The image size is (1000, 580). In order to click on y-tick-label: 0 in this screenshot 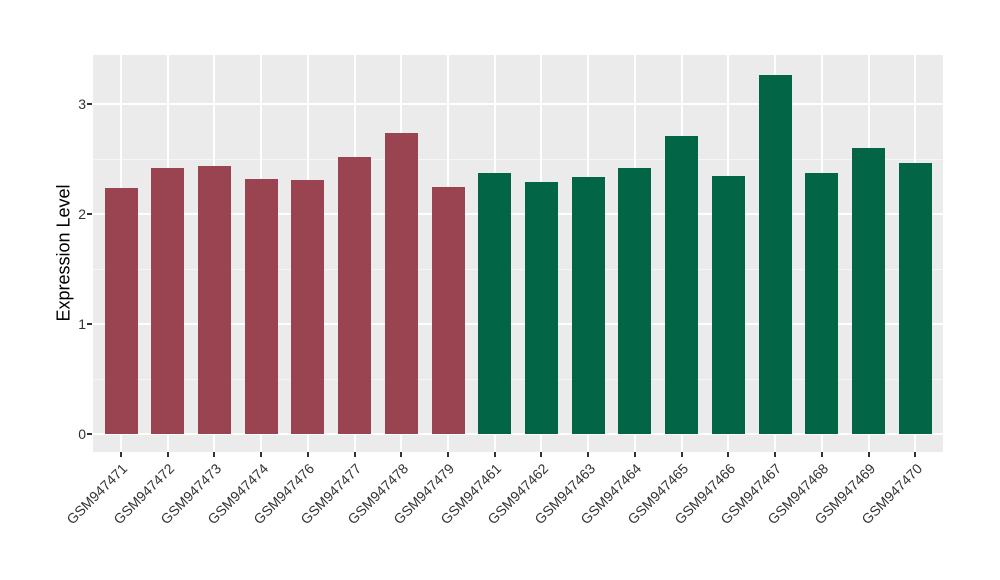, I will do `click(82, 434)`.